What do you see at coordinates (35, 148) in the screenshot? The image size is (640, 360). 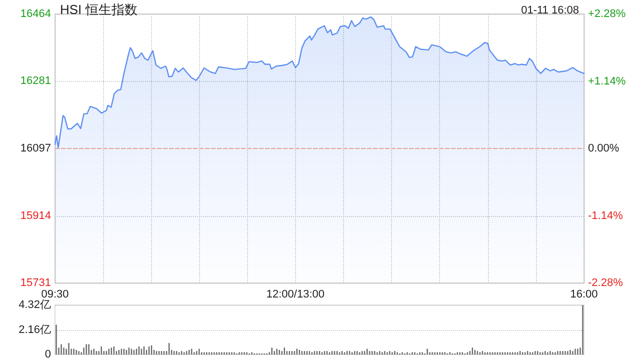 I see `y-tick-label: 16097` at bounding box center [35, 148].